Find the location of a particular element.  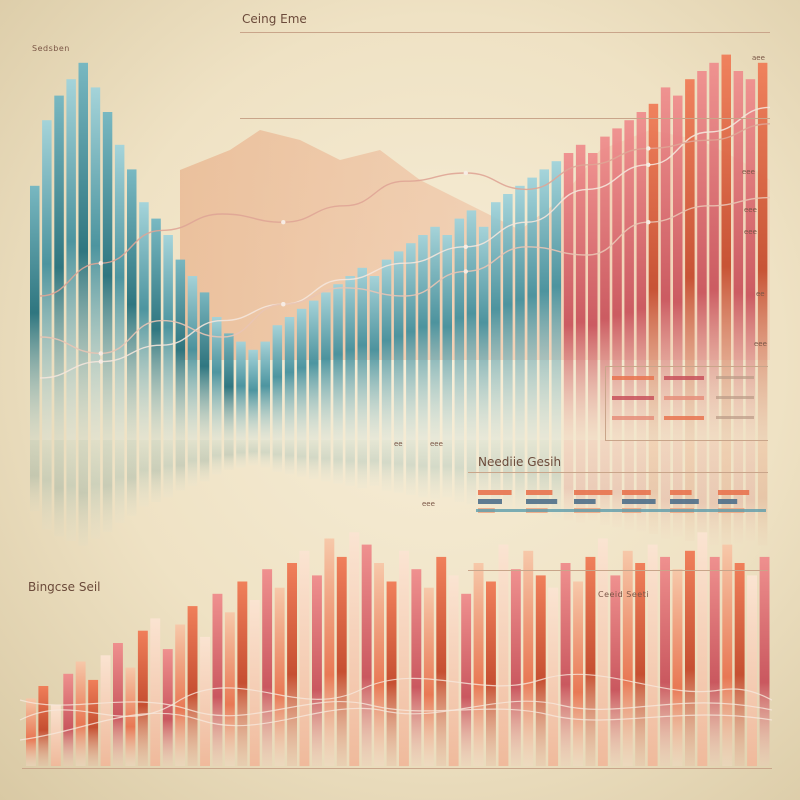

legend-box-bottom is located at coordinates (686, 440).